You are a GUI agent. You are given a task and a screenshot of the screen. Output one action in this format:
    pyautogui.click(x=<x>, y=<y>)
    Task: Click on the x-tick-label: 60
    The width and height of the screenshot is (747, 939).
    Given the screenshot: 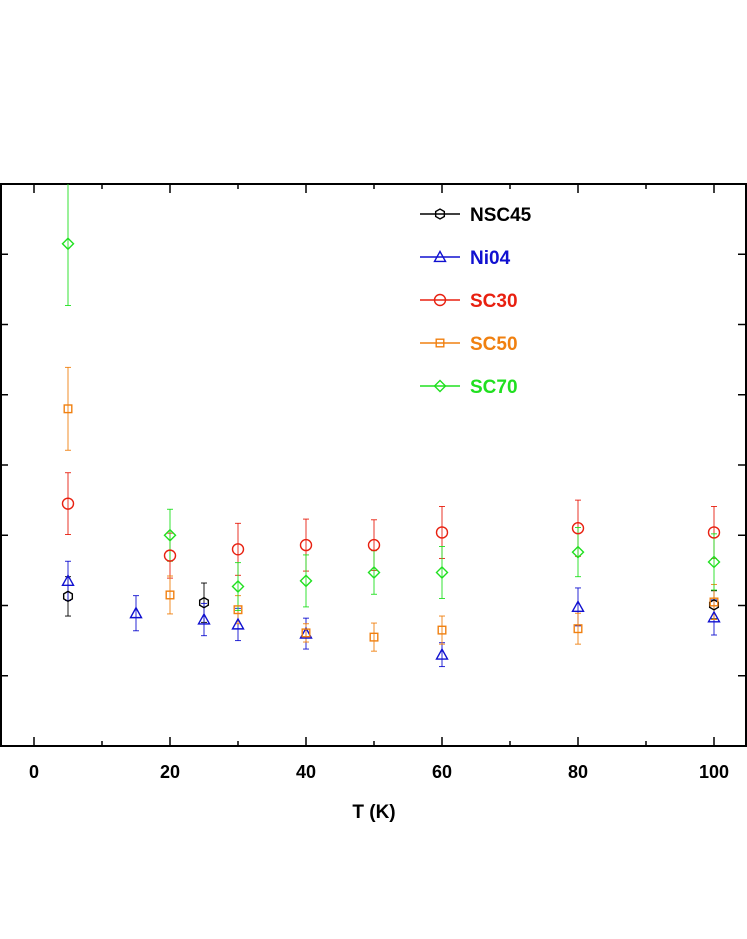 What is the action you would take?
    pyautogui.click(x=442, y=772)
    